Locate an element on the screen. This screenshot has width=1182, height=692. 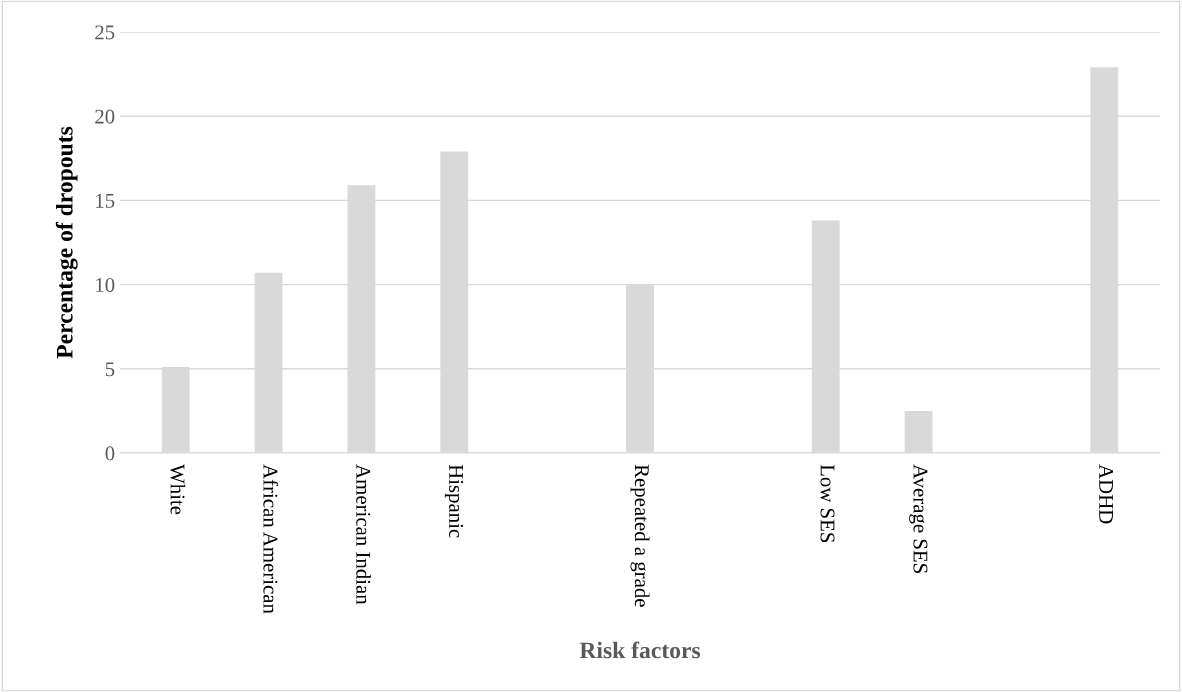
y-tick-label: 15 is located at coordinates (105, 200).